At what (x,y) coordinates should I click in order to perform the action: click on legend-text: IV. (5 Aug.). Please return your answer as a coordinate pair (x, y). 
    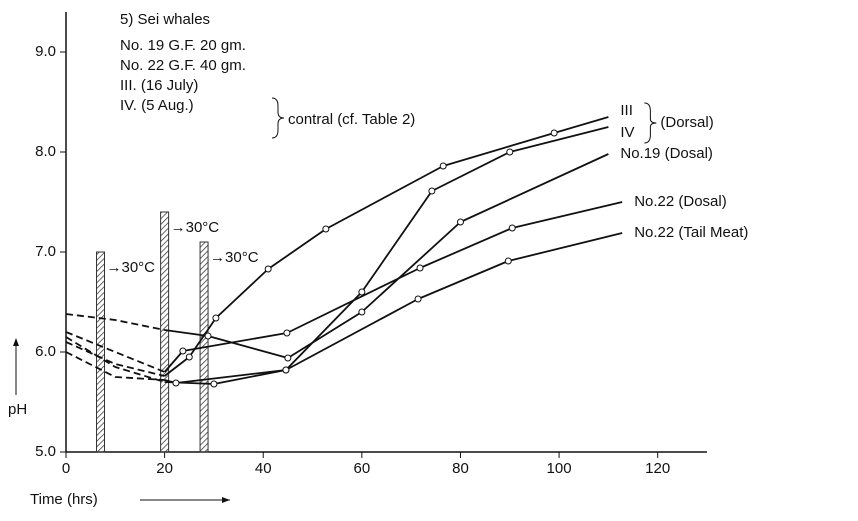
    Looking at the image, I should click on (157, 105).